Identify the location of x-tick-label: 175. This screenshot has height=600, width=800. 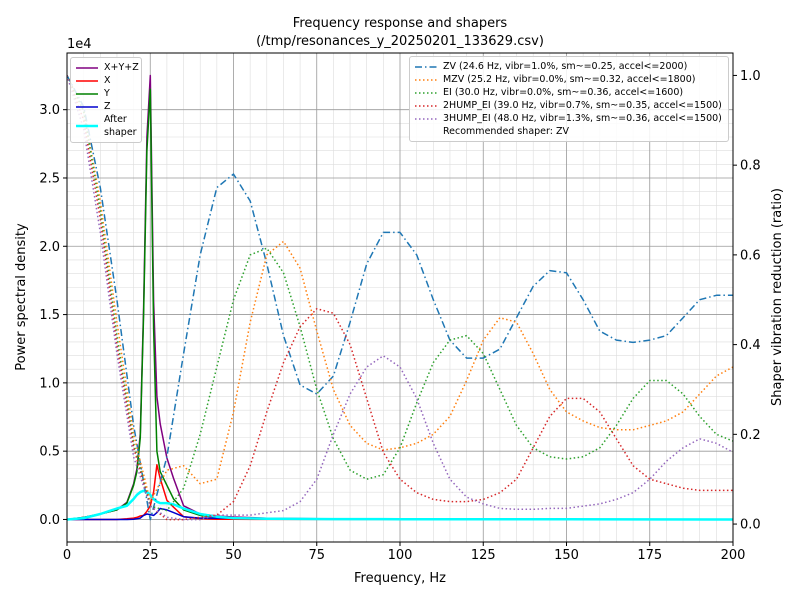
(649, 555).